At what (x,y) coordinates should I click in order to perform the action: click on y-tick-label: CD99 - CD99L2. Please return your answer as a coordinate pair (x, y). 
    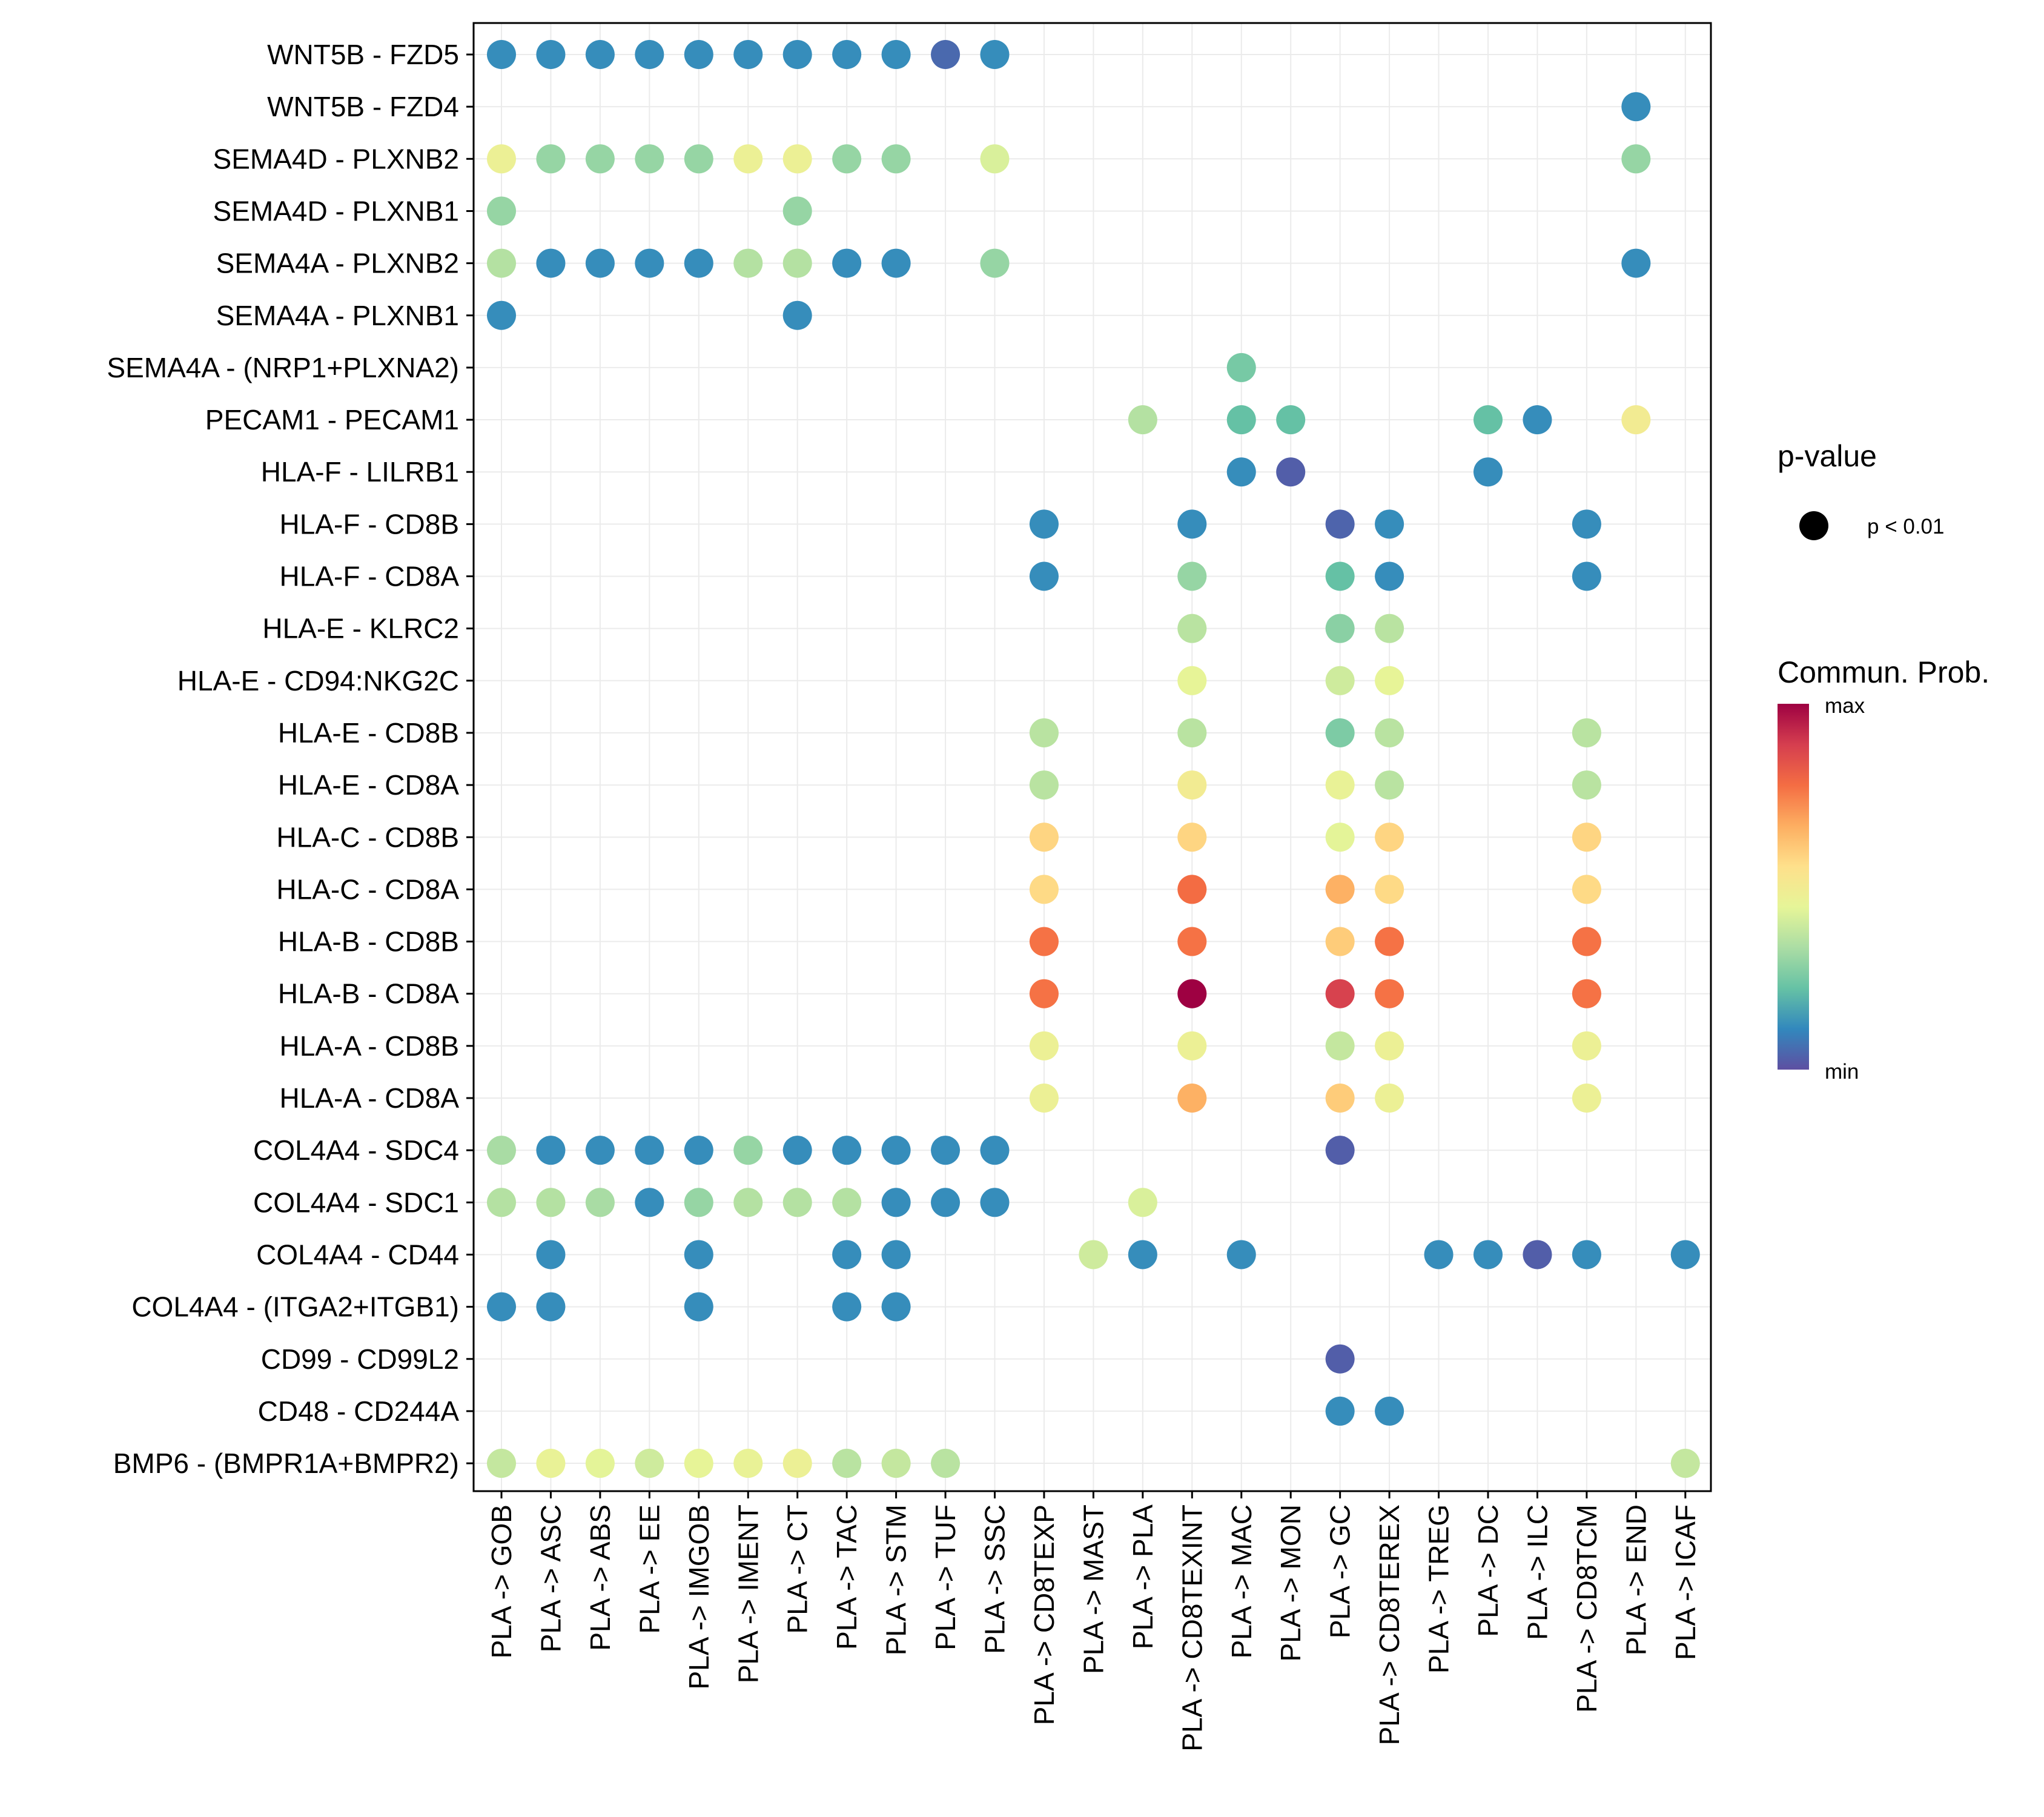
    Looking at the image, I should click on (360, 1359).